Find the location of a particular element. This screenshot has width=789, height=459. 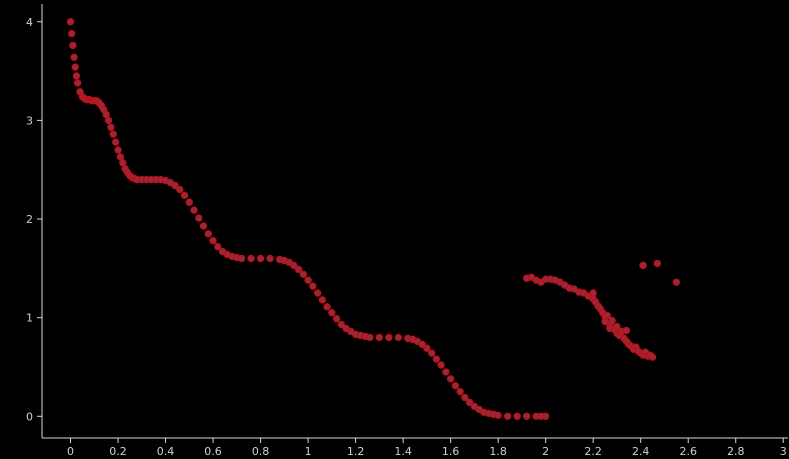

x-tick-label: 1.4 is located at coordinates (403, 451).